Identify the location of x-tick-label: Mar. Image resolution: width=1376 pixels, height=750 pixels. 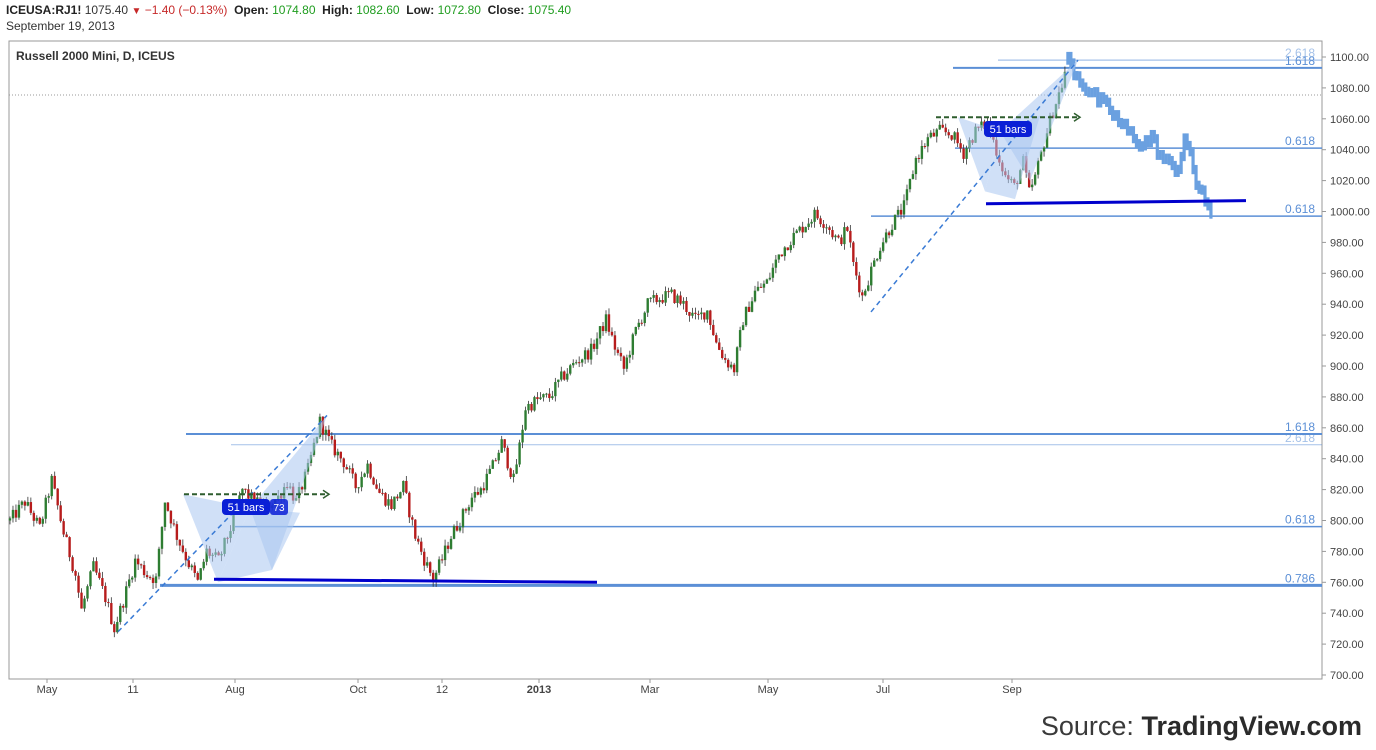
(650, 690).